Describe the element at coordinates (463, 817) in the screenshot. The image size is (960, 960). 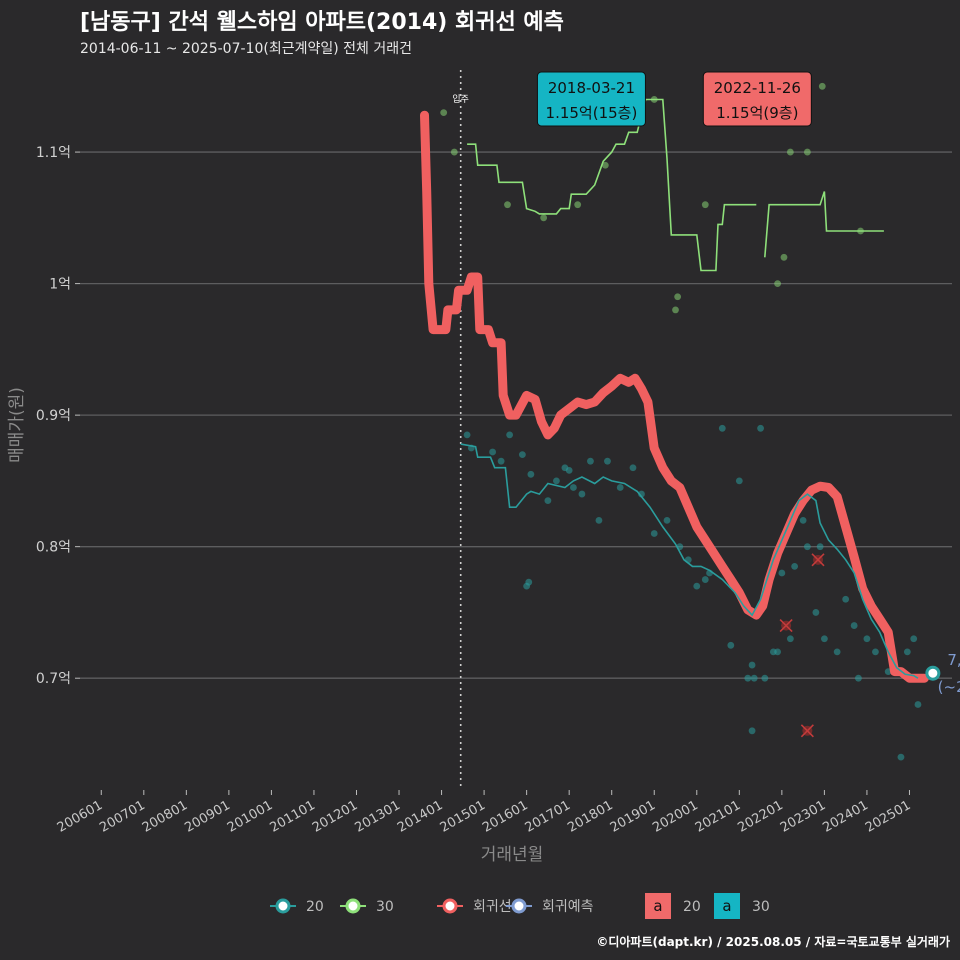
I see `x-tick-label: 201501` at that location.